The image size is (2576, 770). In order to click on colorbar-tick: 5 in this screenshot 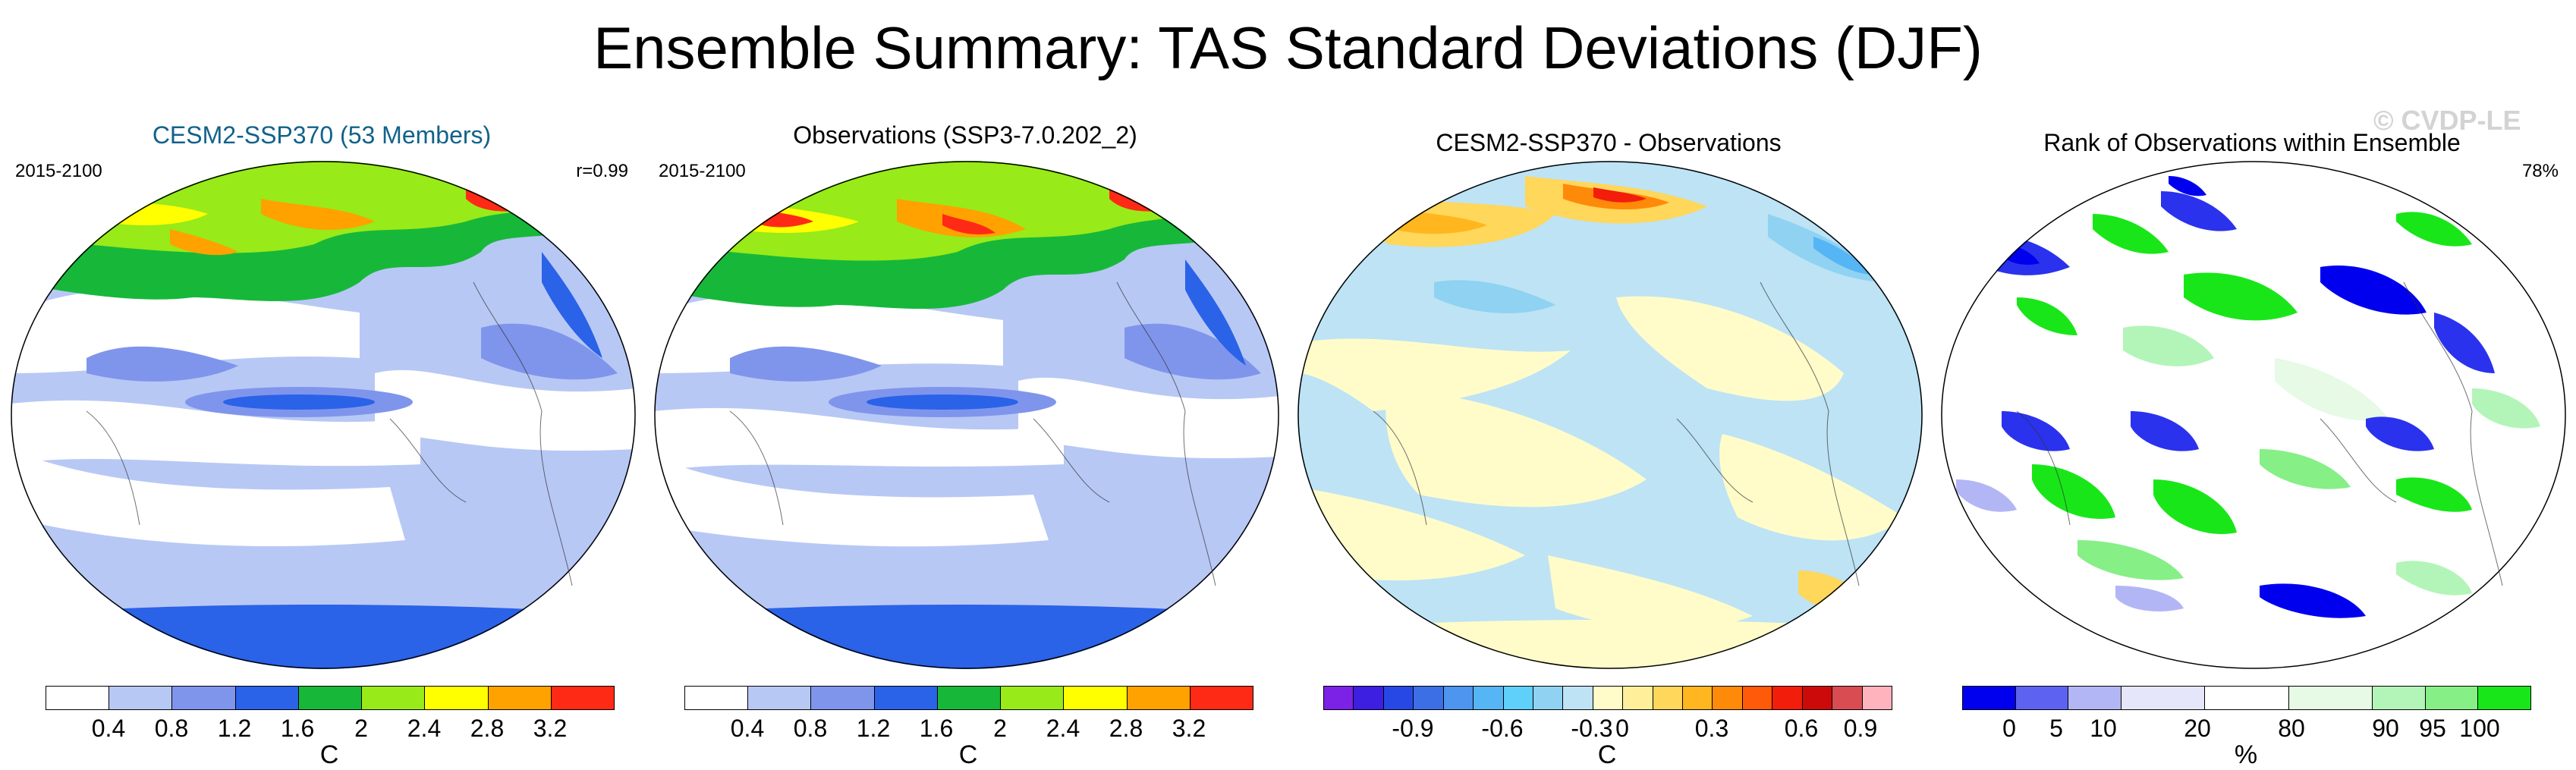, I will do `click(2056, 728)`.